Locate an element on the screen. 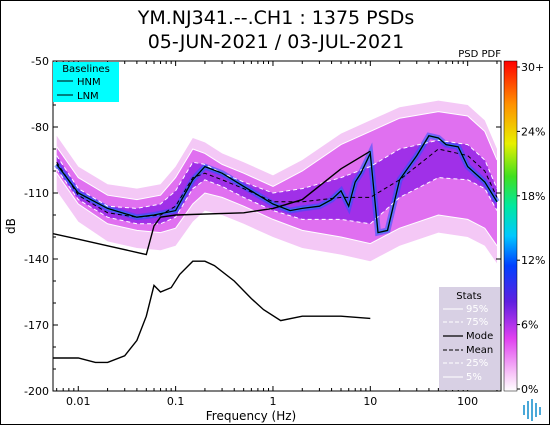  series-line-25pct is located at coordinates (277, 196).